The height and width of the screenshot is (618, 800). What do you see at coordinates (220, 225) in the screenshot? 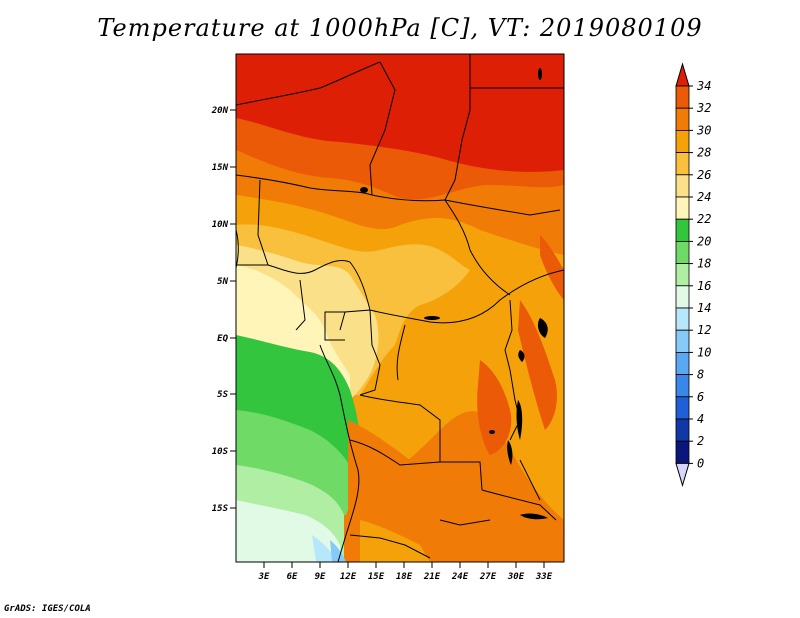
I see `lat-label: 10N` at bounding box center [220, 225].